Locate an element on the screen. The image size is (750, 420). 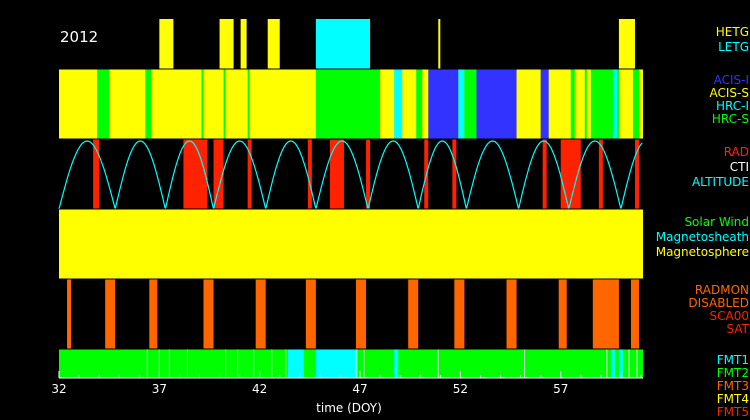
x-tick-label-2: 42 is located at coordinates (259, 389).